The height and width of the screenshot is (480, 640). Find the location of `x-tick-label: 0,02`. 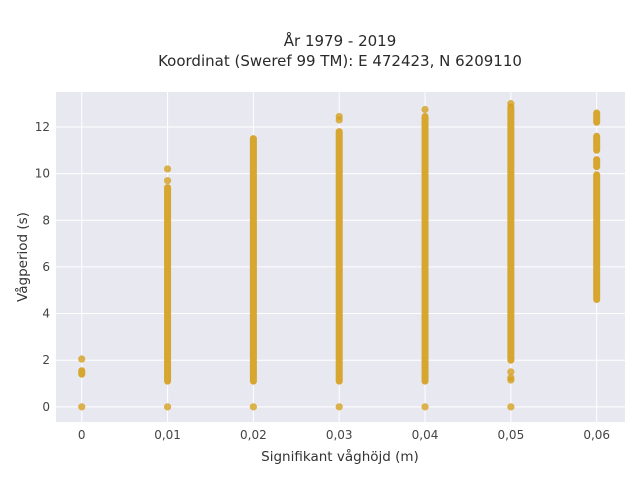

x-tick-label: 0,02 is located at coordinates (253, 435).